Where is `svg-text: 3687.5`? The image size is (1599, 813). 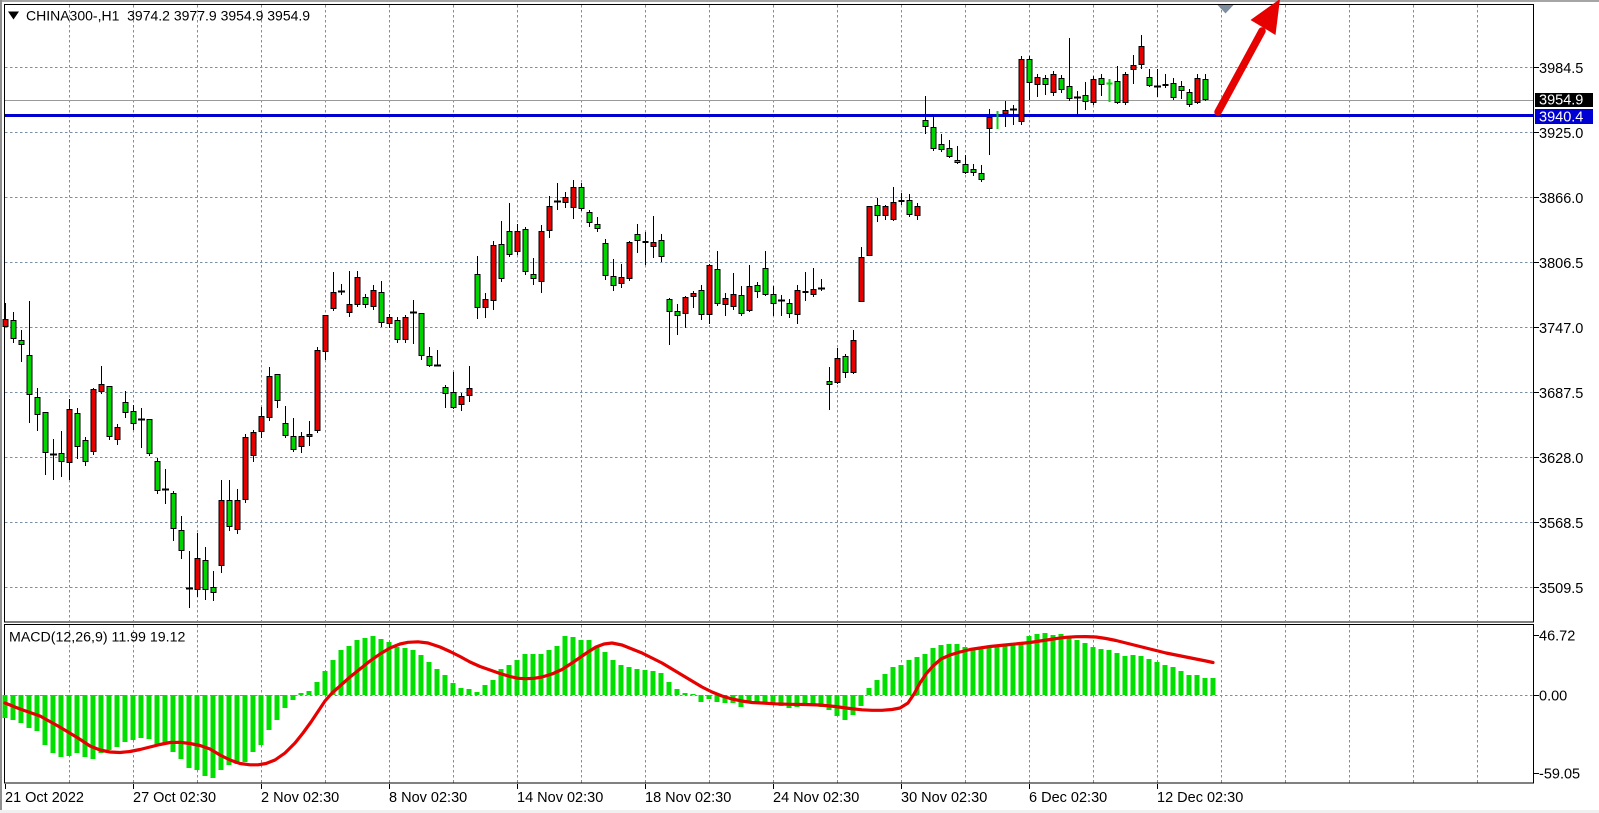
svg-text: 3687.5 is located at coordinates (1561, 394).